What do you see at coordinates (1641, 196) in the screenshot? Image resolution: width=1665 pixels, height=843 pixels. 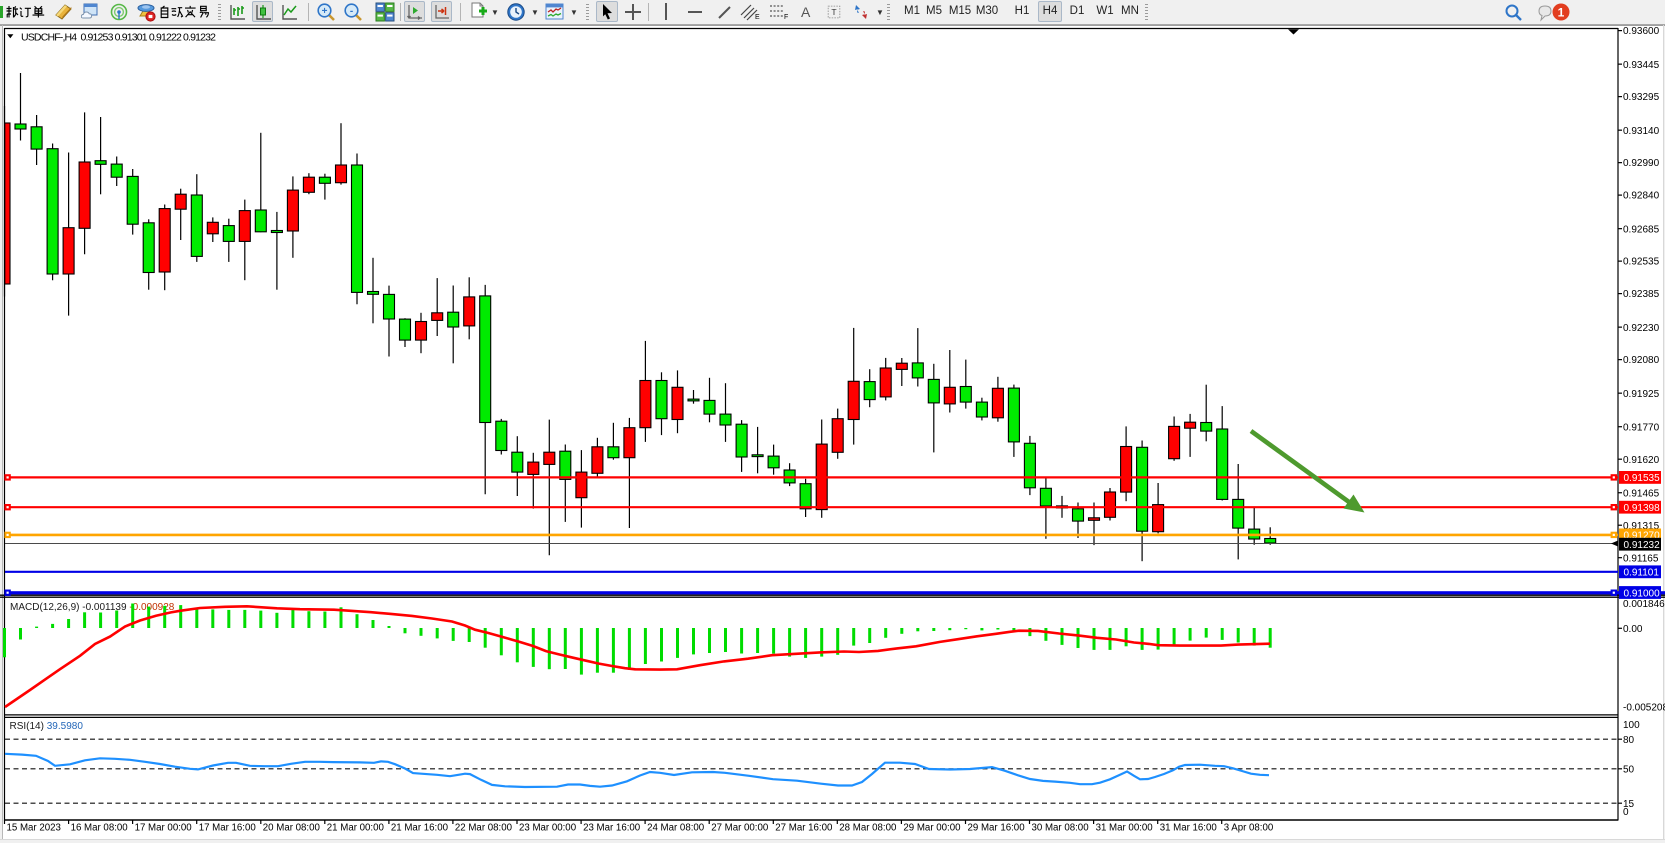 I see `svg-text: 0.92840` at bounding box center [1641, 196].